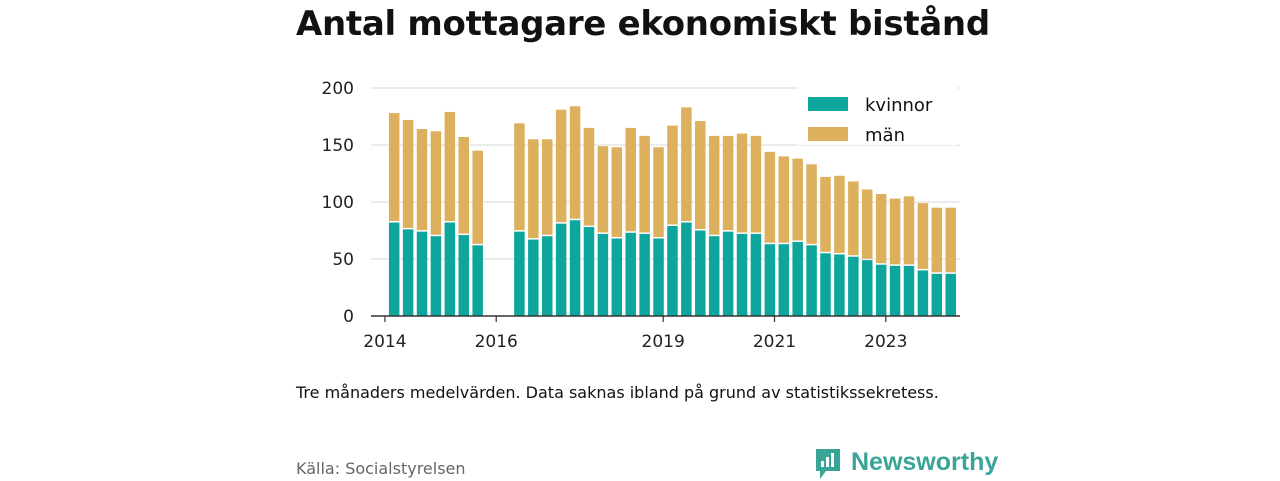  What do you see at coordinates (925, 462) in the screenshot?
I see `brand-name: Newsworthy` at bounding box center [925, 462].